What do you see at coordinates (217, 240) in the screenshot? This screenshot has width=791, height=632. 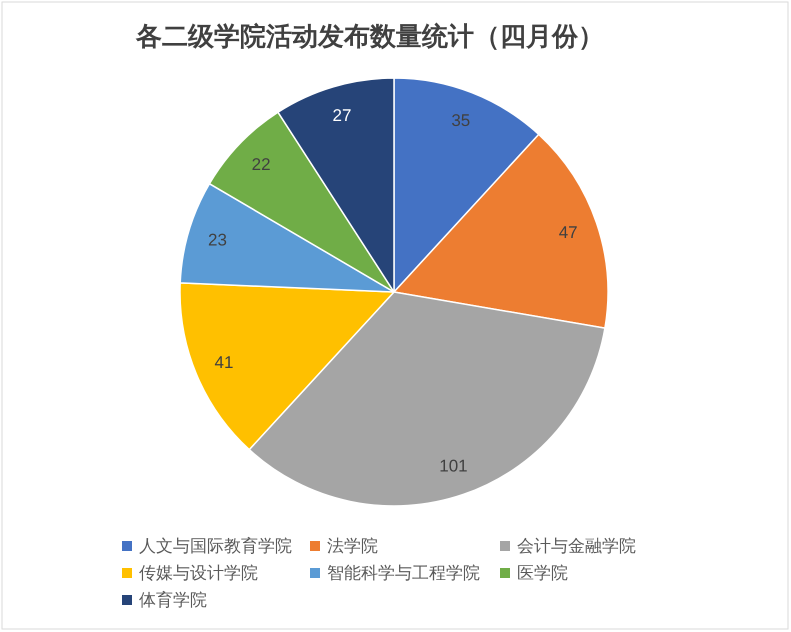 I see `data-label: 23` at bounding box center [217, 240].